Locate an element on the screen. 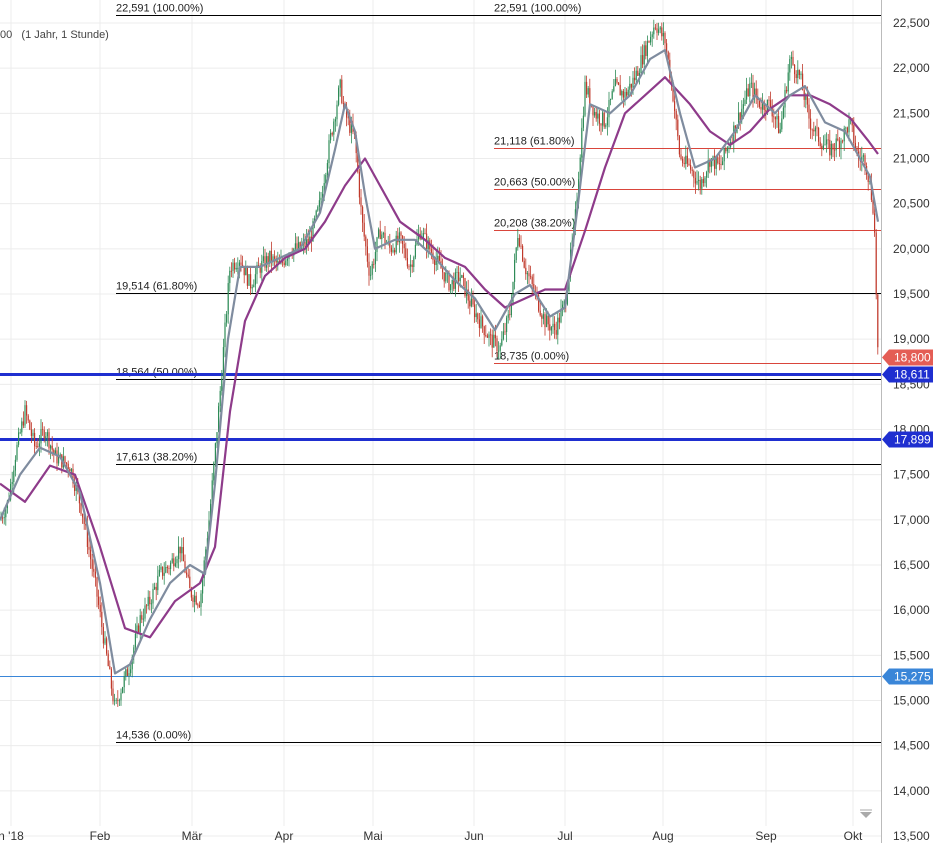 The height and width of the screenshot is (843, 933). y-tick-label: 15,000 is located at coordinates (911, 701).